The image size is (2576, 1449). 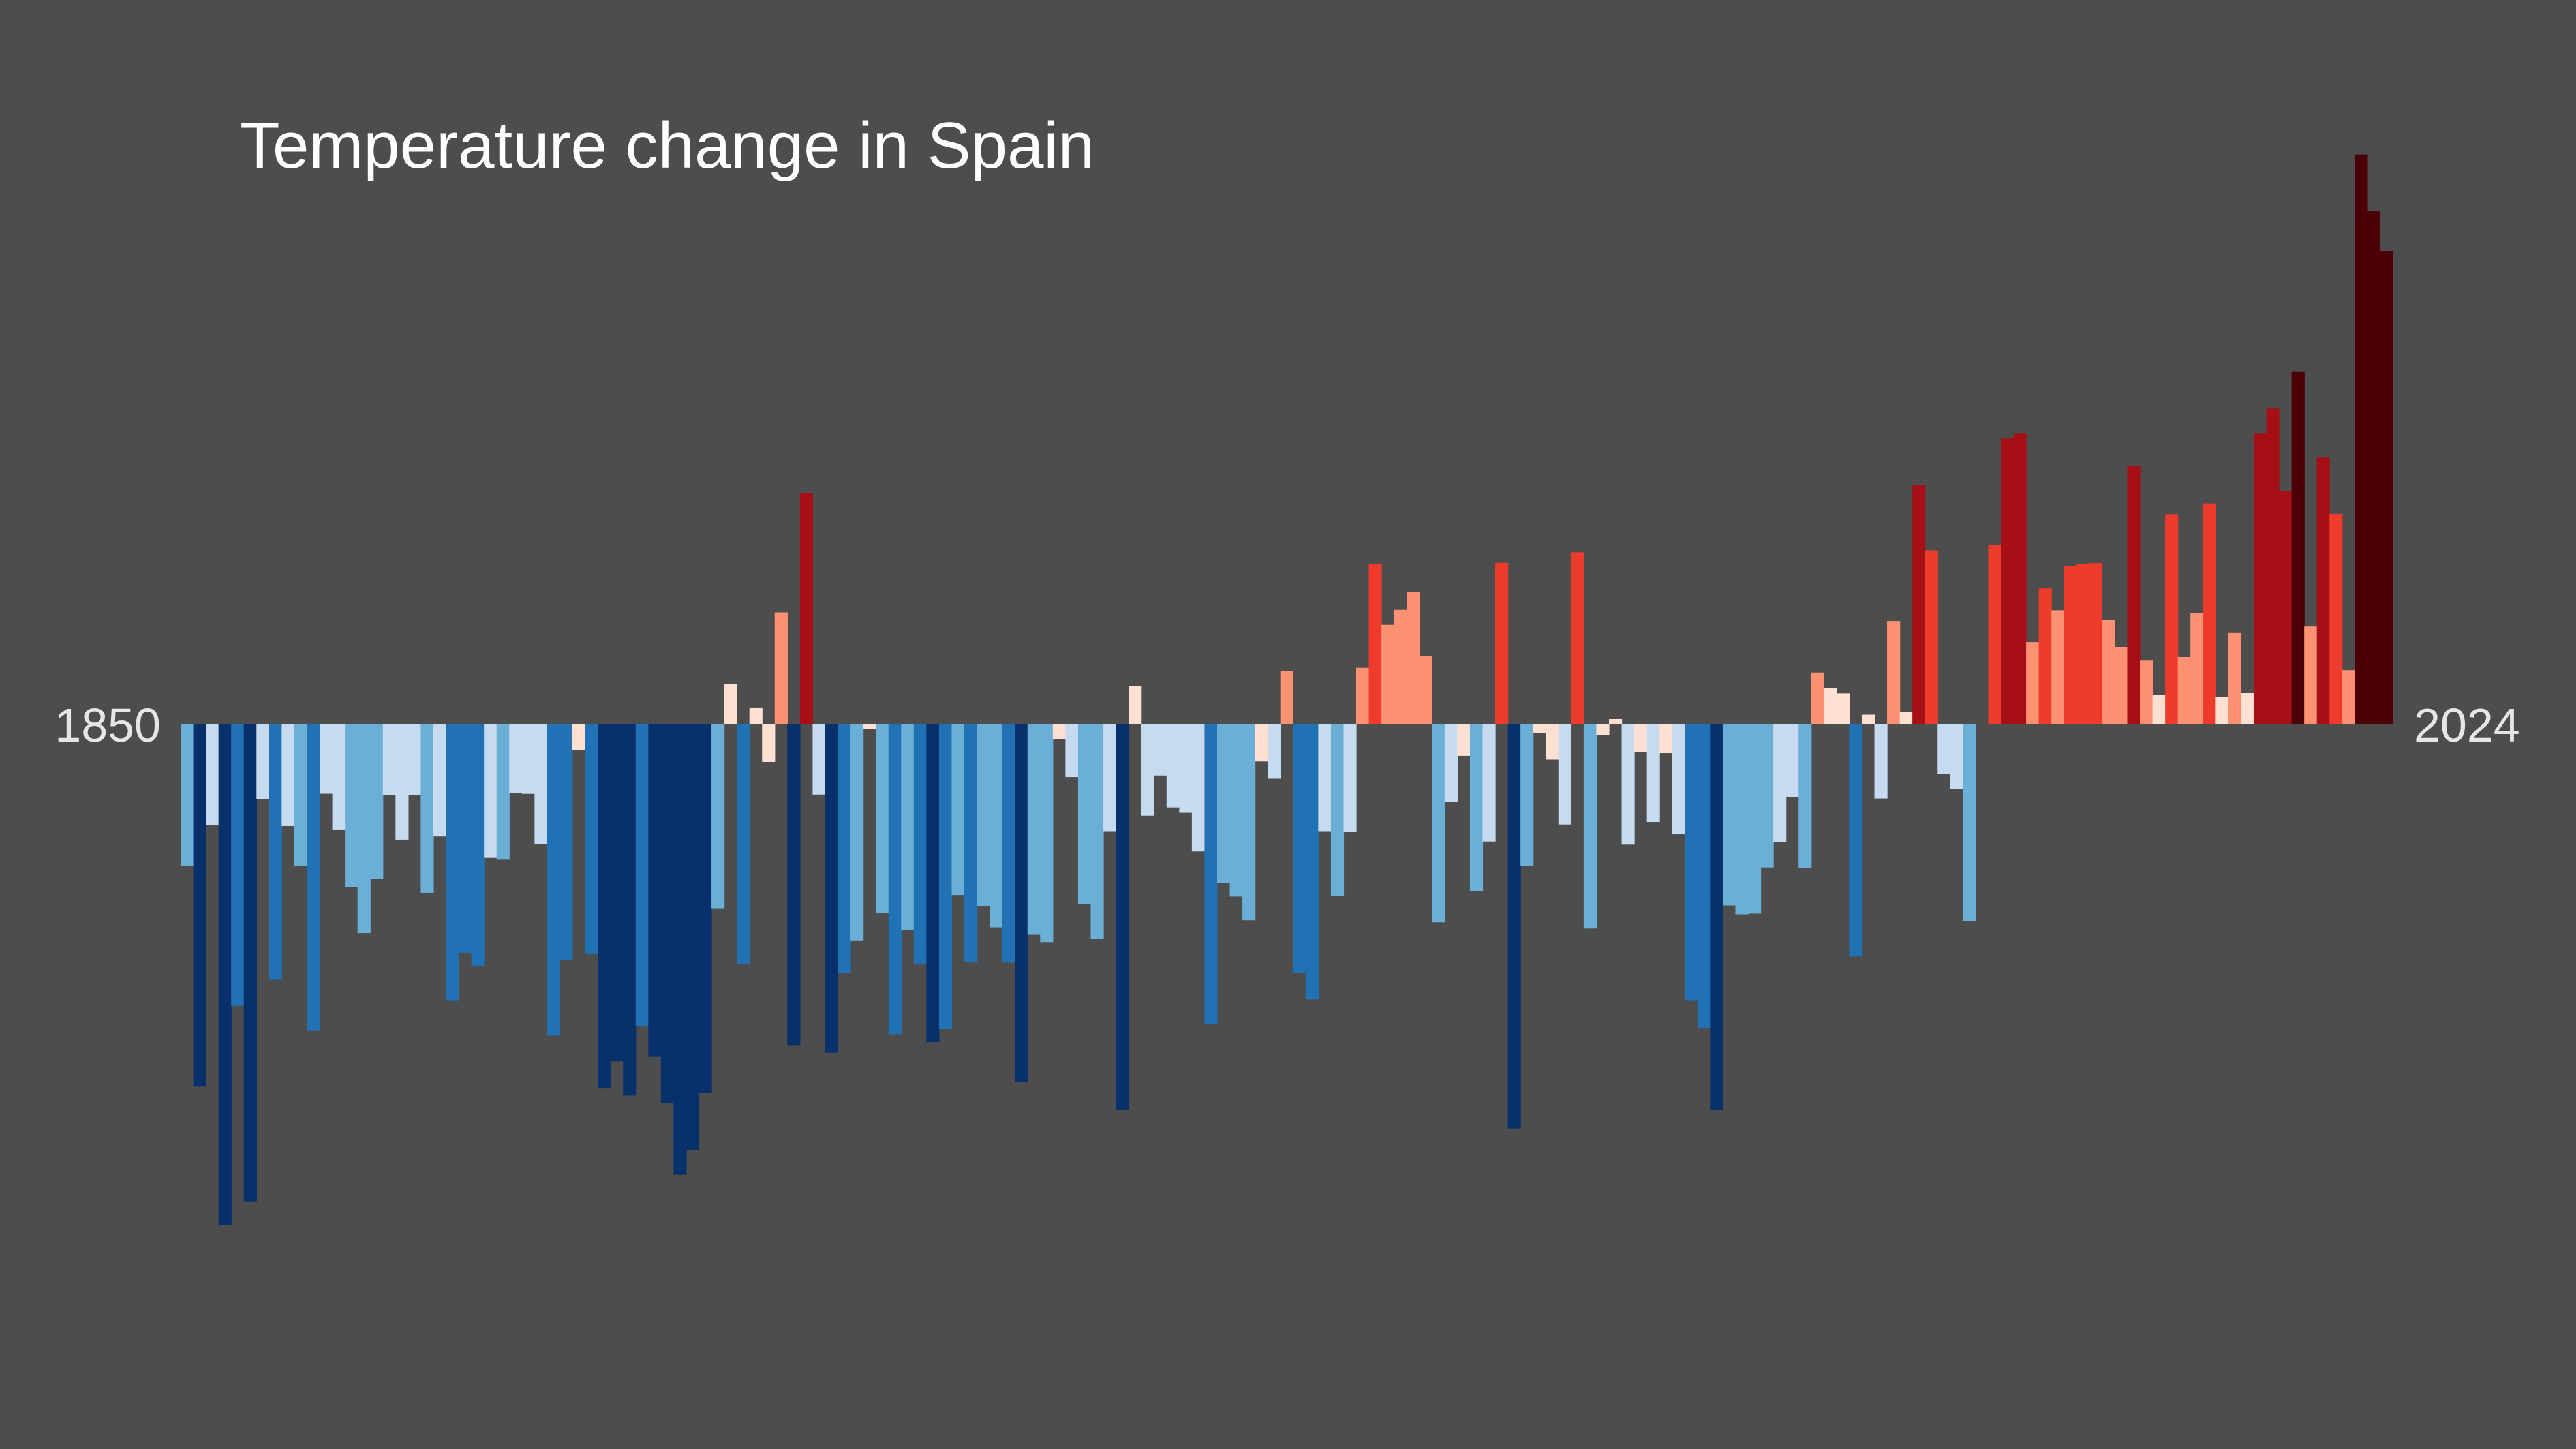 I want to click on start-year-label: 1850, so click(x=108, y=726).